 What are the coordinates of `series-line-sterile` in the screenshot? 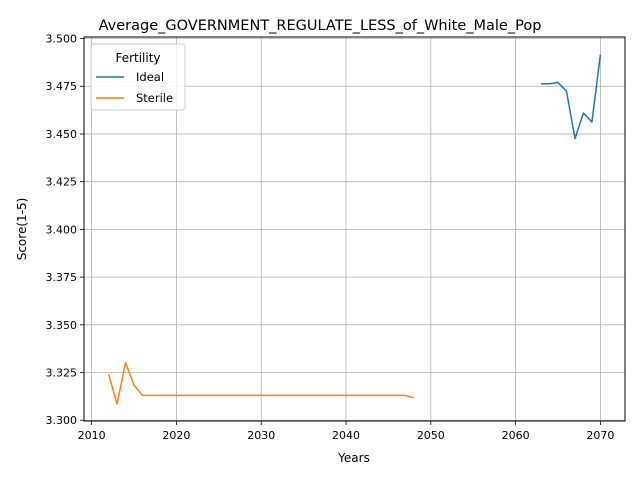 It's located at (261, 383).